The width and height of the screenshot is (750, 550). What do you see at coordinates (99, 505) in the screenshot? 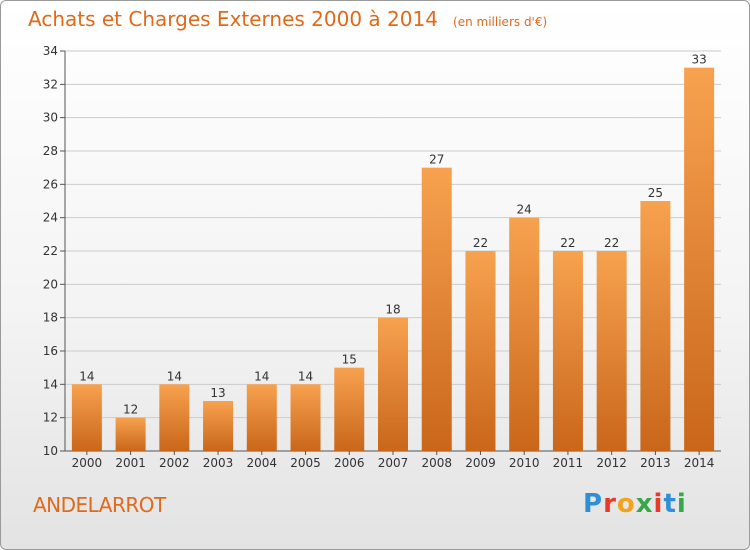
I see `commune-name: ANDELARROT` at bounding box center [99, 505].